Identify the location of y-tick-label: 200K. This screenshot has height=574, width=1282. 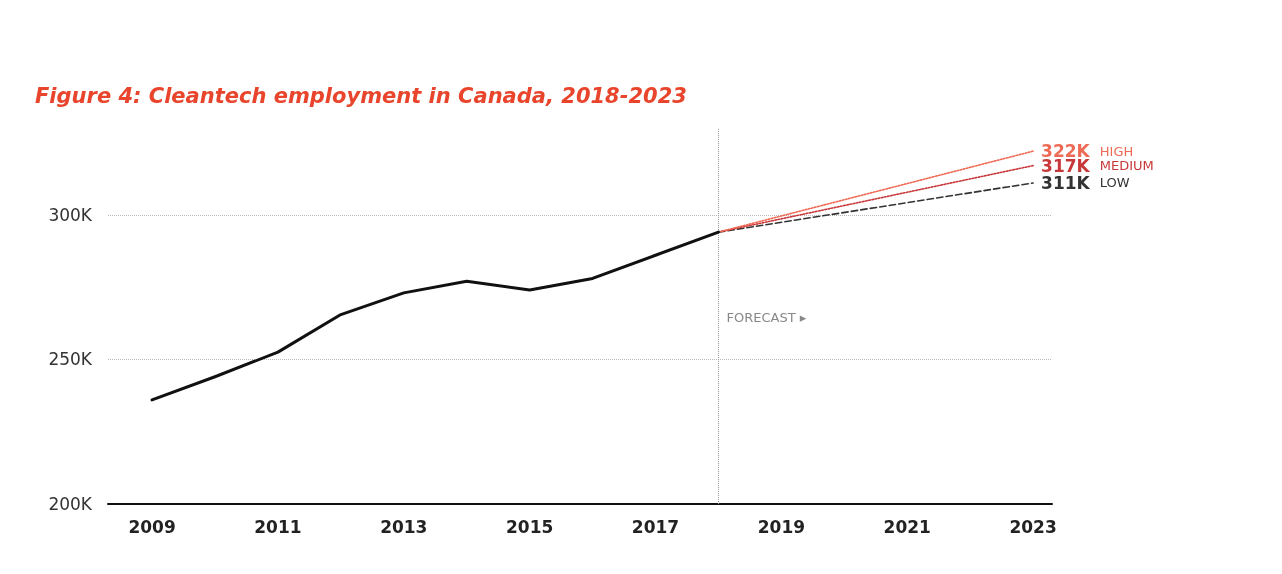
(70, 504).